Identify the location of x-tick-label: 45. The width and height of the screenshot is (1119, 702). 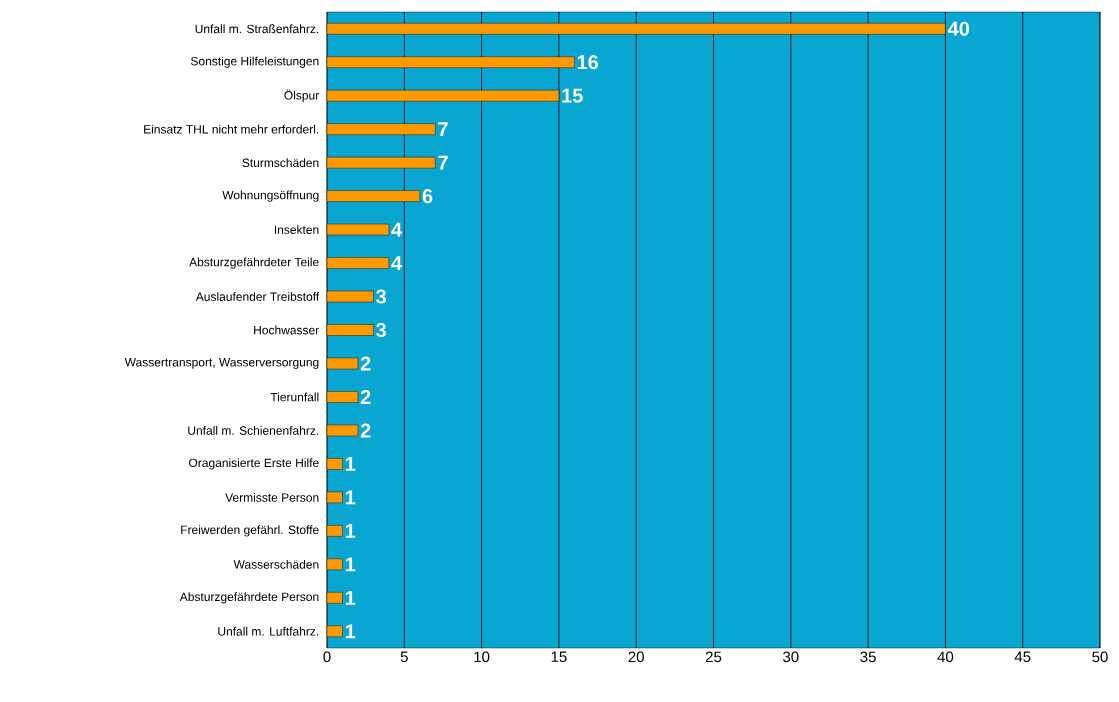
(1022, 656).